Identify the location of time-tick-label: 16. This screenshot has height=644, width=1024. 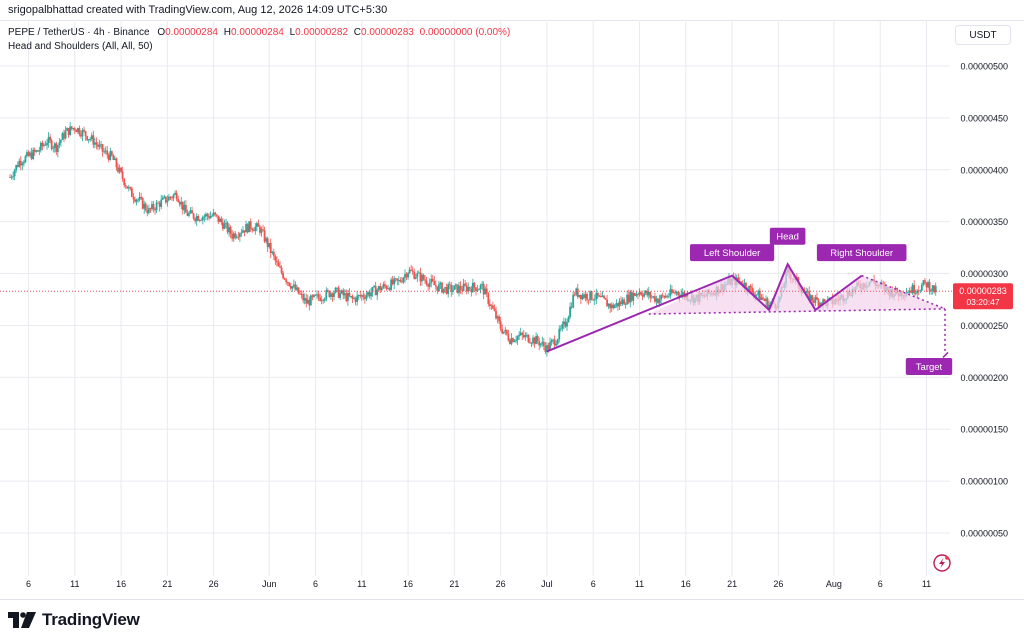
(686, 584).